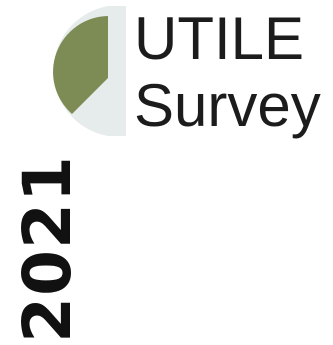  What do you see at coordinates (219, 38) in the screenshot?
I see `survey-title-line-1: UTILE` at bounding box center [219, 38].